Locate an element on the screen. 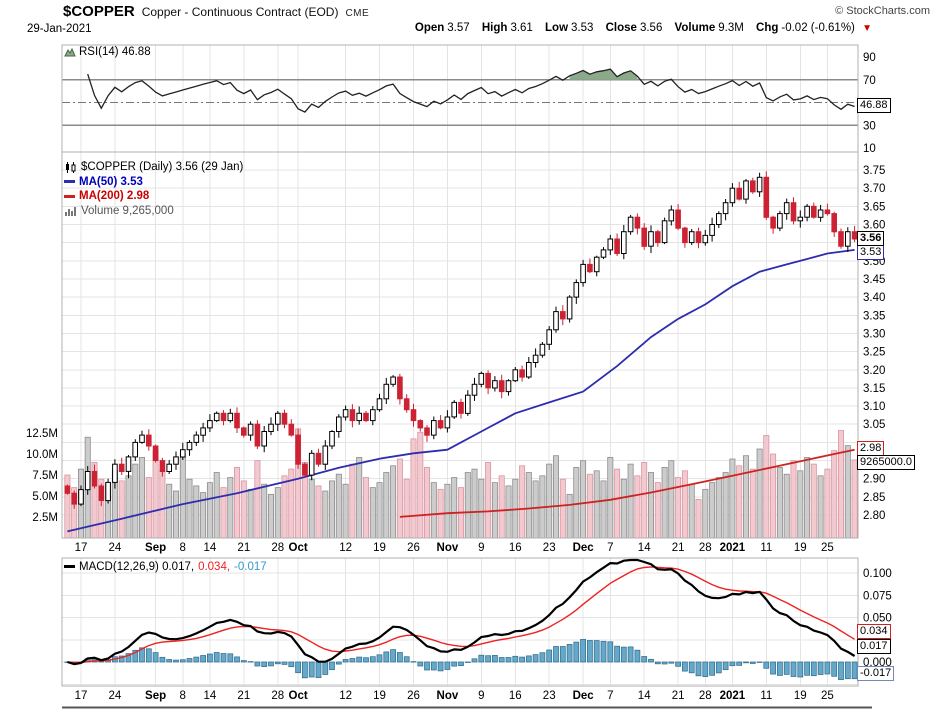 The image size is (936, 710). axis-tick-label: 5.0M is located at coordinates (45, 497).